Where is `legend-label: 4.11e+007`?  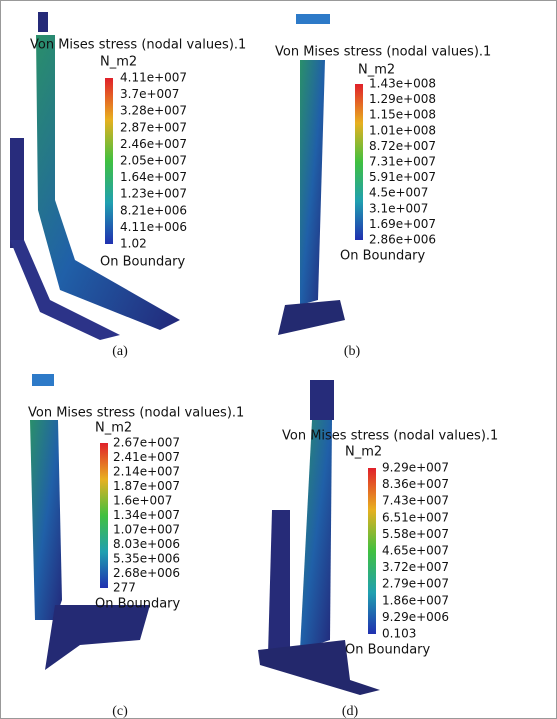
legend-label: 4.11e+007 is located at coordinates (153, 78).